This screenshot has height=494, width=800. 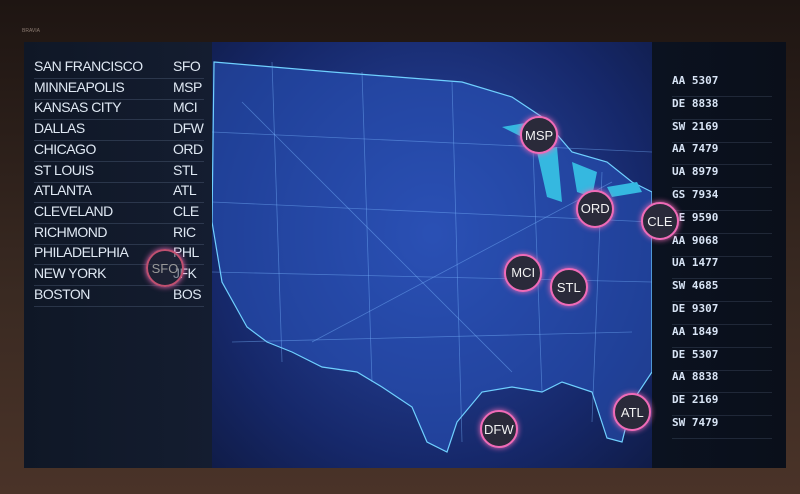 What do you see at coordinates (722, 336) in the screenshot?
I see `flight-number: AA 1849` at bounding box center [722, 336].